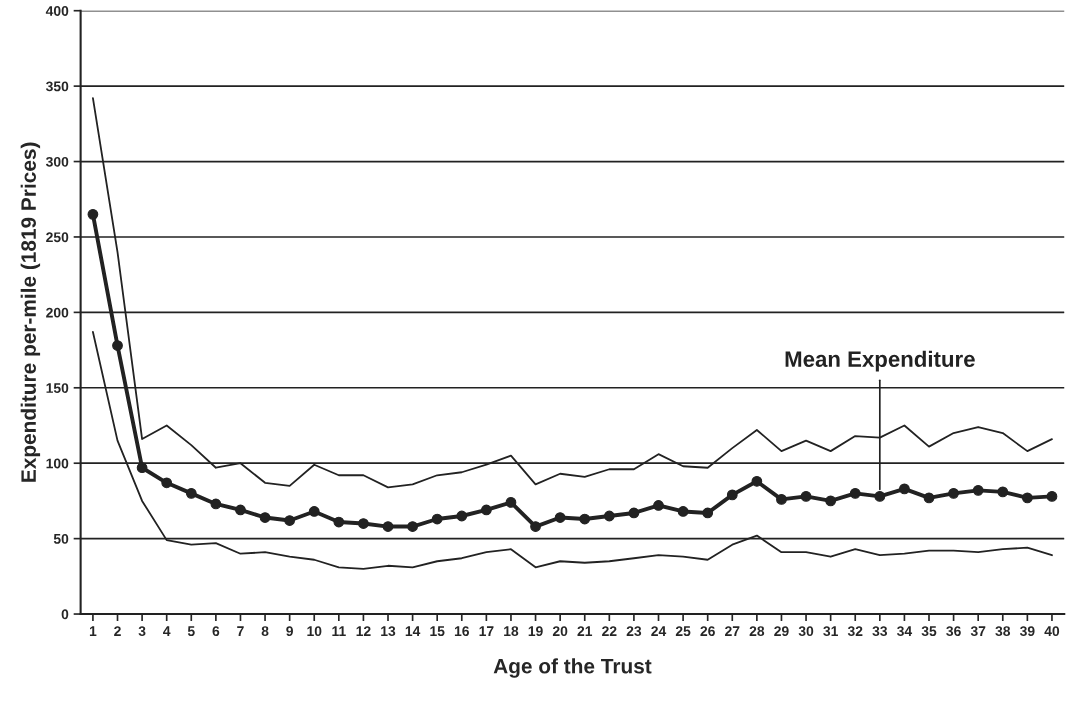  What do you see at coordinates (1052, 631) in the screenshot?
I see `x-tick-label: 40` at bounding box center [1052, 631].